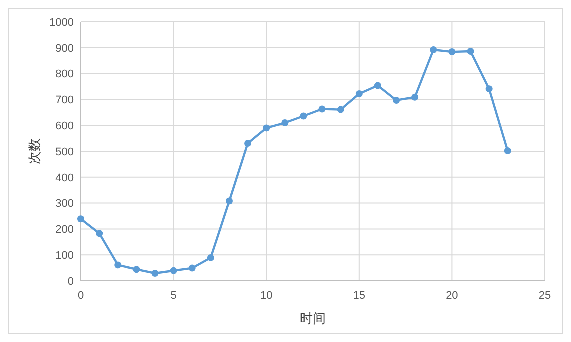 Image resolution: width=571 pixels, height=342 pixels. What do you see at coordinates (65, 74) in the screenshot?
I see `y-tick-label: 800` at bounding box center [65, 74].